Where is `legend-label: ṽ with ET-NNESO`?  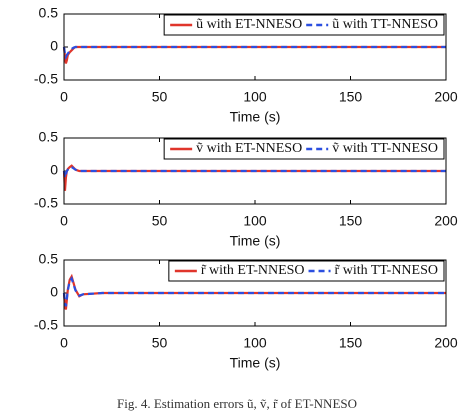 legend-label: ṽ with ET-NNESO is located at coordinates (249, 148).